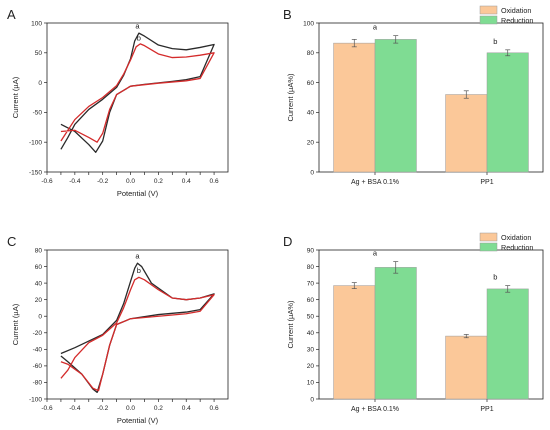  Describe the element at coordinates (38, 383) in the screenshot. I see `y-tick-label: -80` at that location.